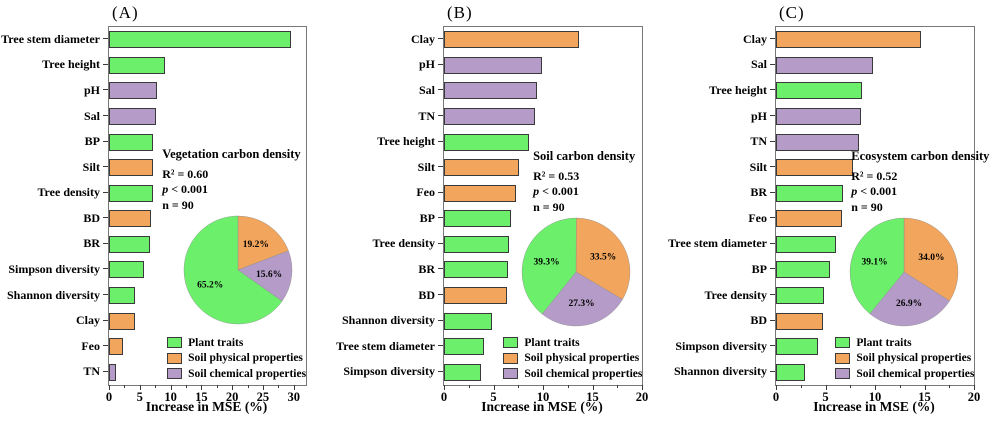  Describe the element at coordinates (263, 397) in the screenshot. I see `x-tick-label: 25` at that location.